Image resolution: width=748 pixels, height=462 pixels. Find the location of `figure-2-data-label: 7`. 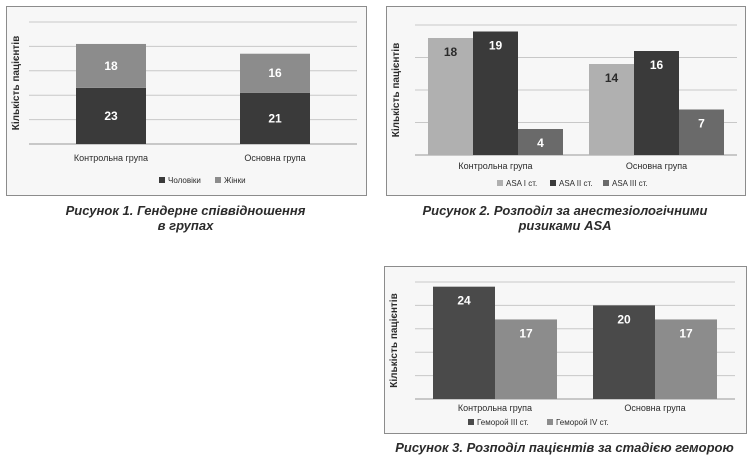

figure-2-data-label: 7 is located at coordinates (701, 124).